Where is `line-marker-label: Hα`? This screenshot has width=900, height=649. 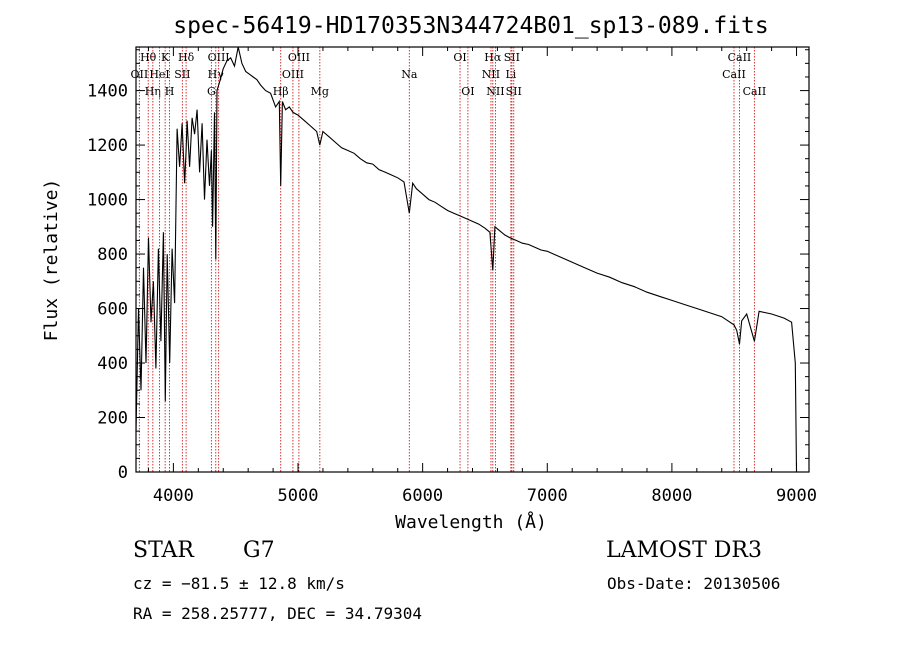
line-marker-label: Hα is located at coordinates (493, 57).